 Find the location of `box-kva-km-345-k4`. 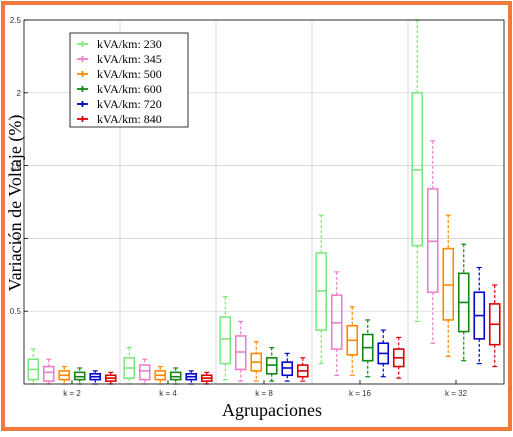

box-kva-km-345-k4 is located at coordinates (144, 371).